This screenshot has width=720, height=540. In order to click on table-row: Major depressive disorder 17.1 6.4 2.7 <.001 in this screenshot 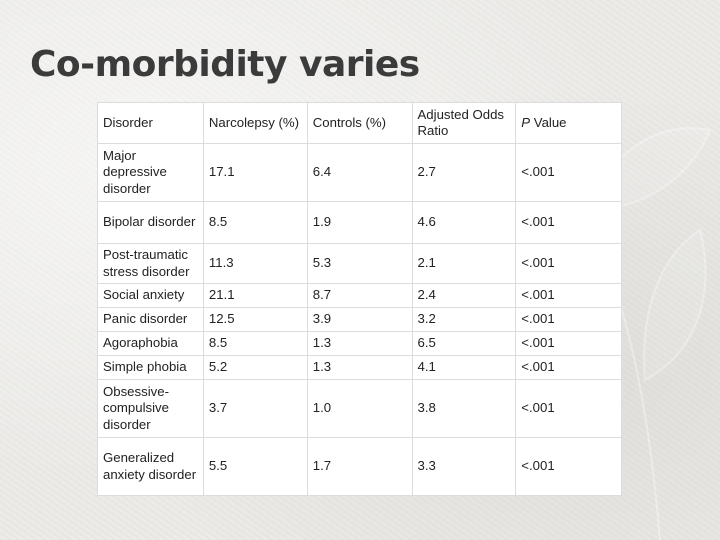, I will do `click(359, 172)`.